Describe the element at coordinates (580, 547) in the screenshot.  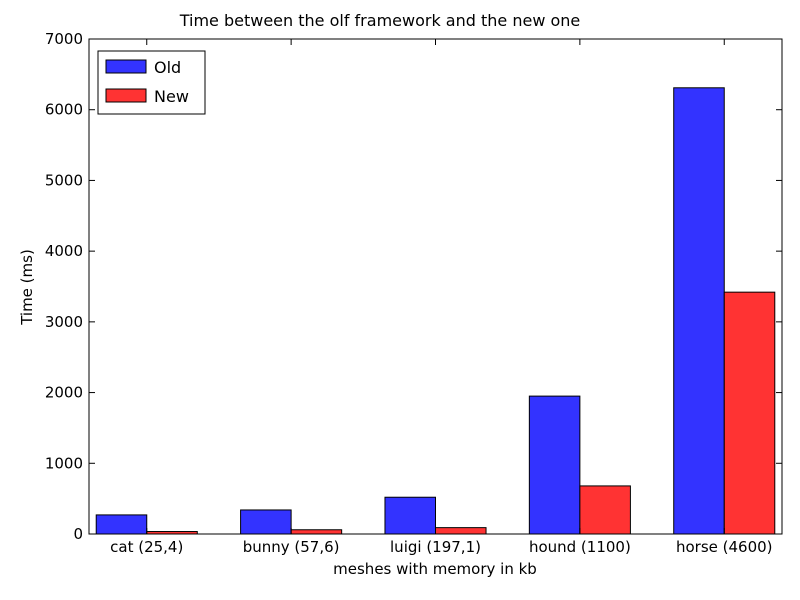
I see `x-tick-label-3: hound (1100)` at that location.